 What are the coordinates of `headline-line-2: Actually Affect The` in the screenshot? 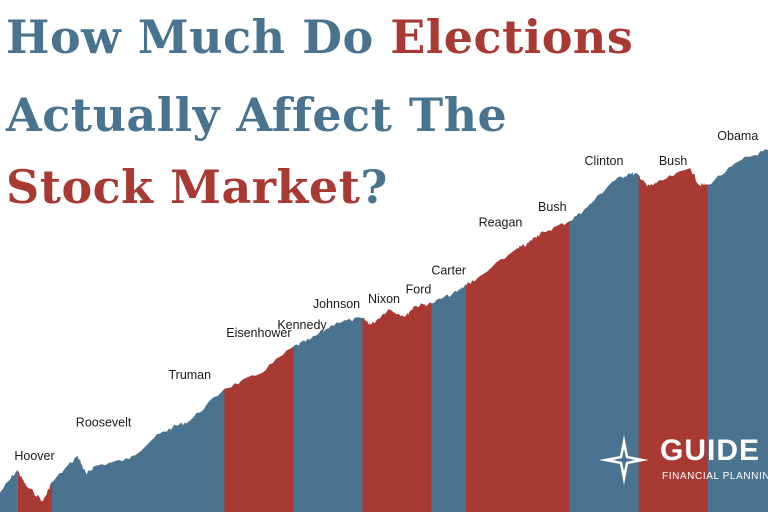 It's located at (257, 115).